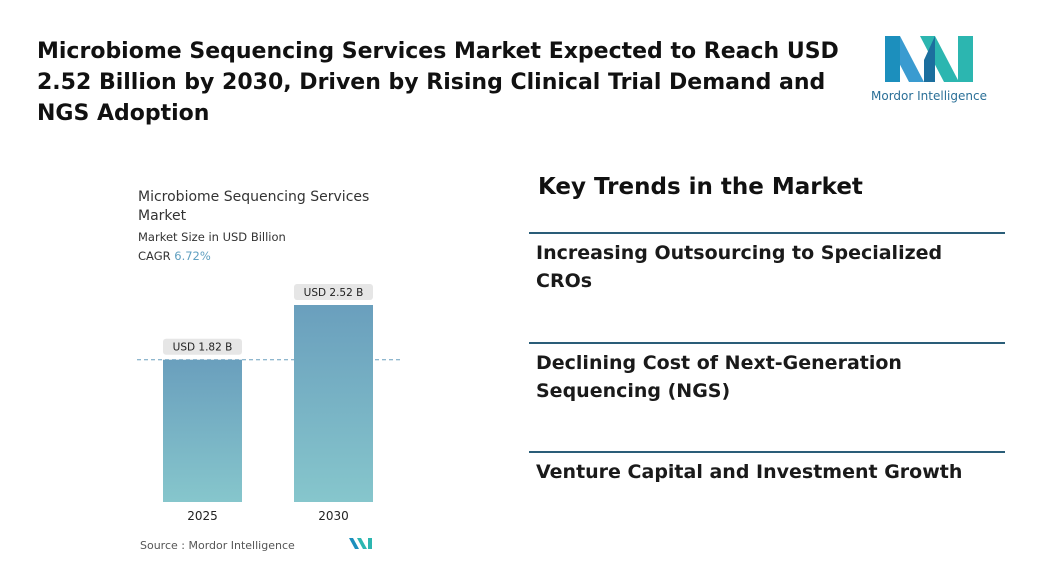 The width and height of the screenshot is (1048, 573). I want to click on logo, so click(929, 59).